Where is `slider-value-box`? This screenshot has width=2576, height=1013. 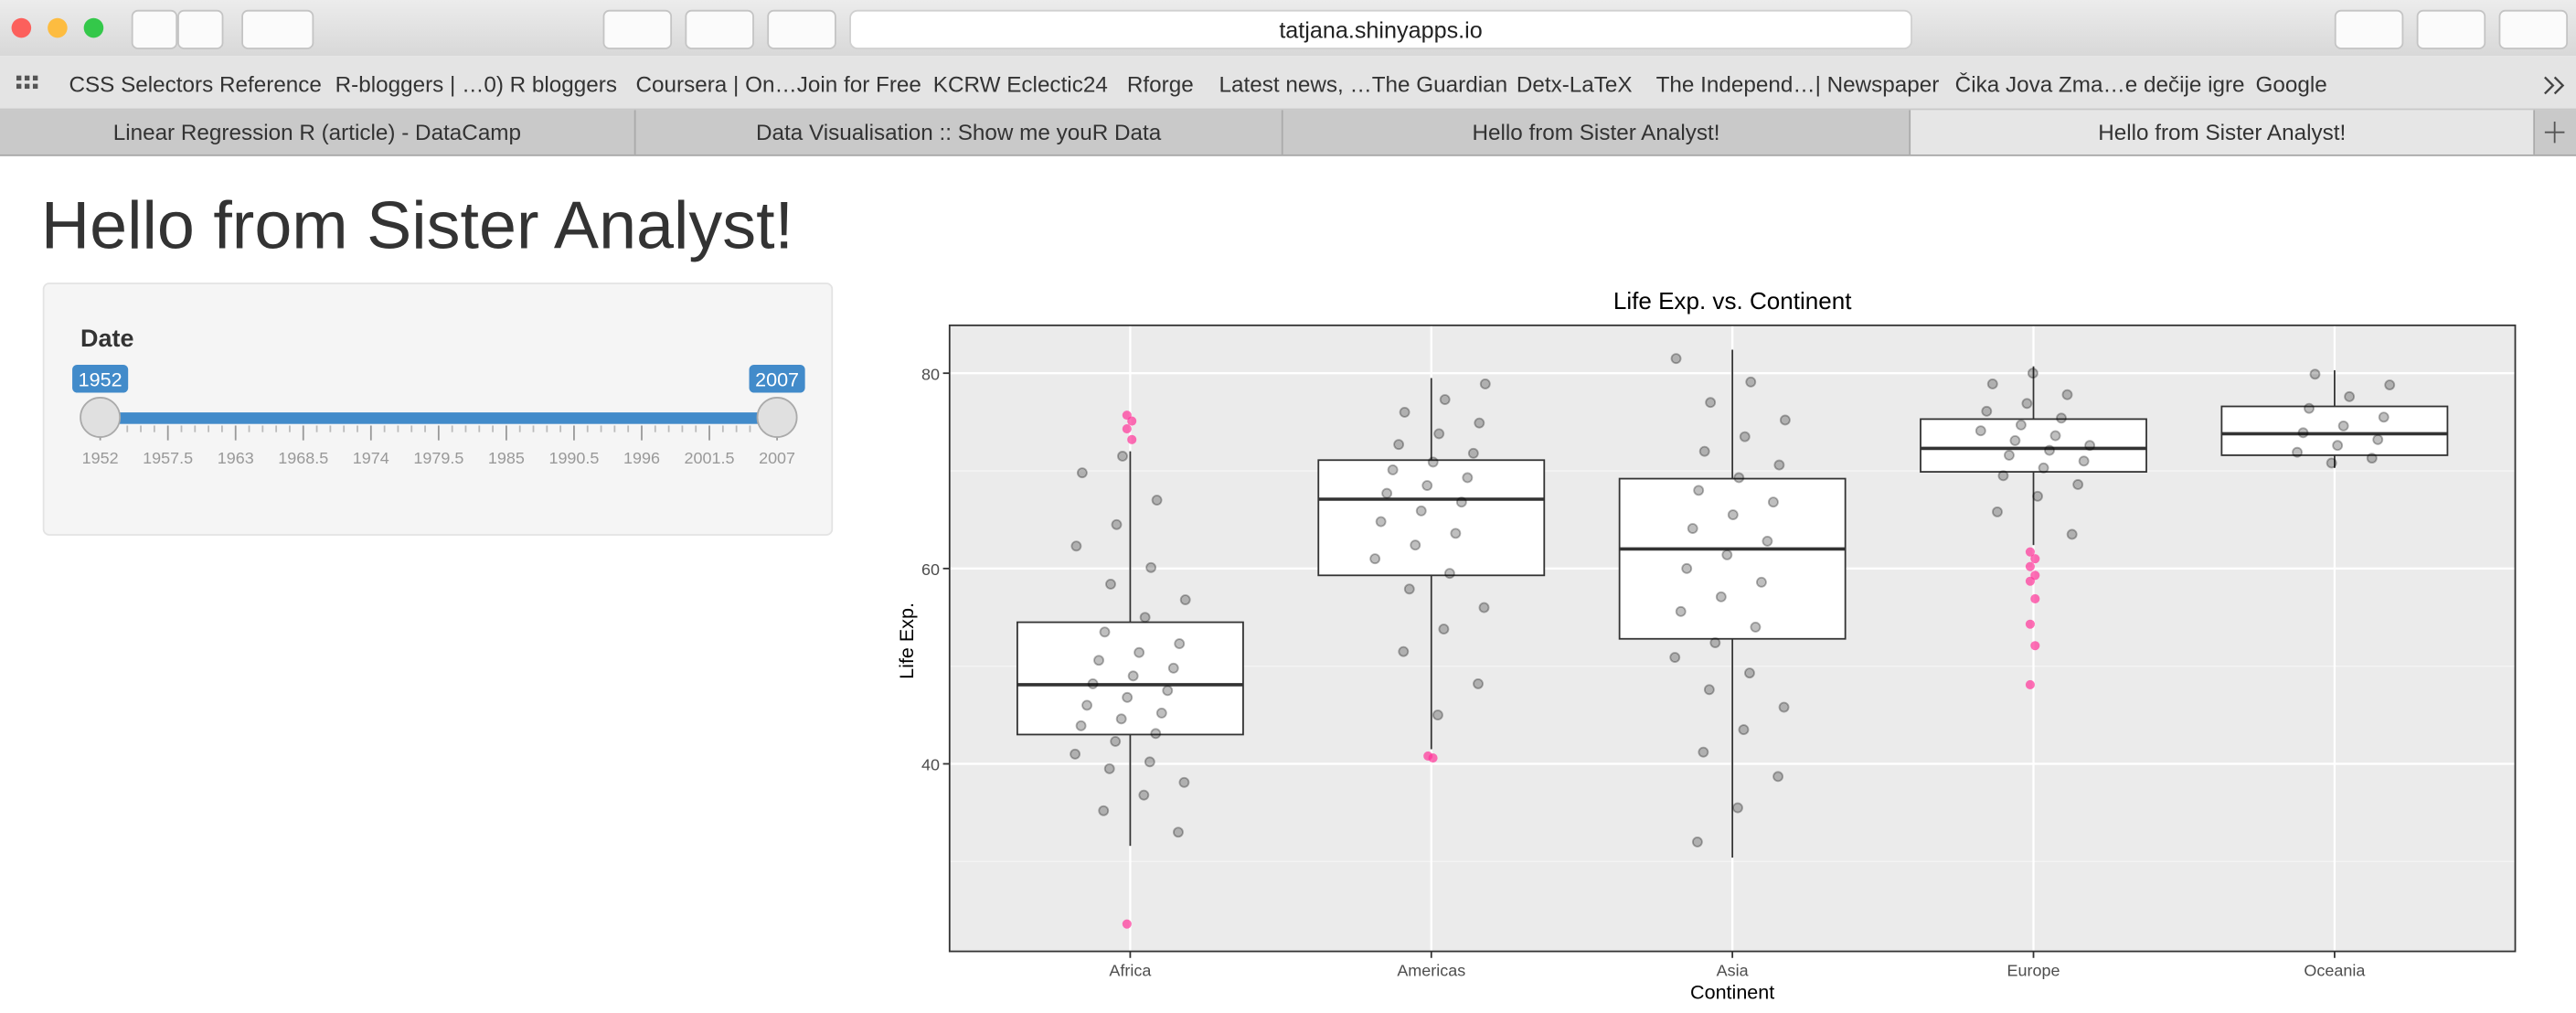 slider-value-box is located at coordinates (100, 378).